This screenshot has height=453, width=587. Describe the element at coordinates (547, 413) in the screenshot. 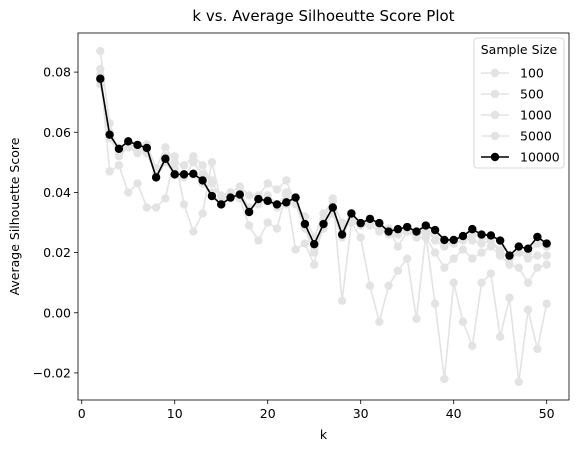

I see `x-tick-label: 50` at that location.